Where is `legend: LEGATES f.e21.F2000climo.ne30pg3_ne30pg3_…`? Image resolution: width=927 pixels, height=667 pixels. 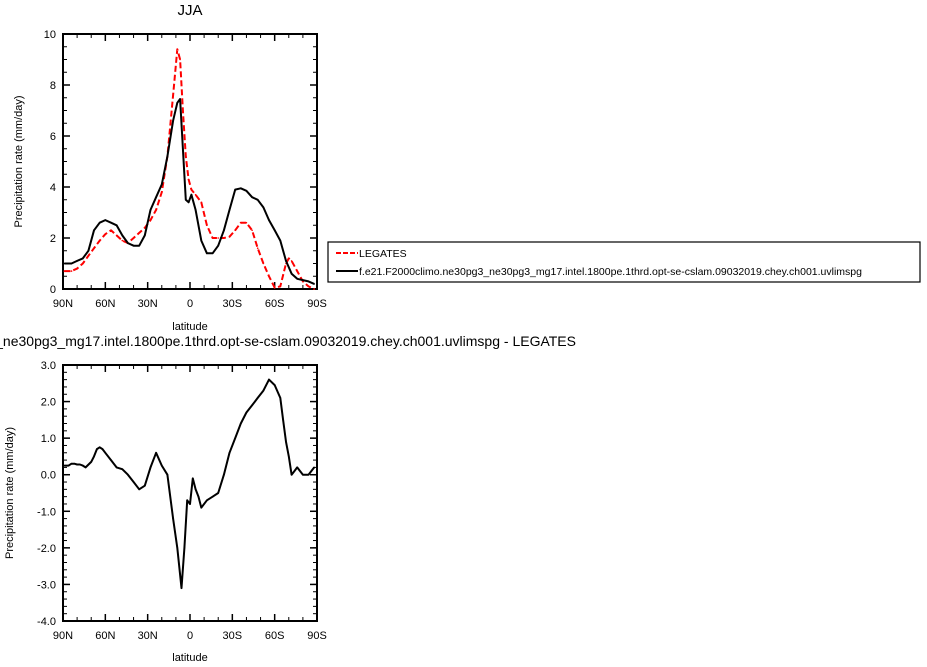 legend: LEGATES f.e21.F2000climo.ne30pg3_ne30pg3_… is located at coordinates (624, 262).